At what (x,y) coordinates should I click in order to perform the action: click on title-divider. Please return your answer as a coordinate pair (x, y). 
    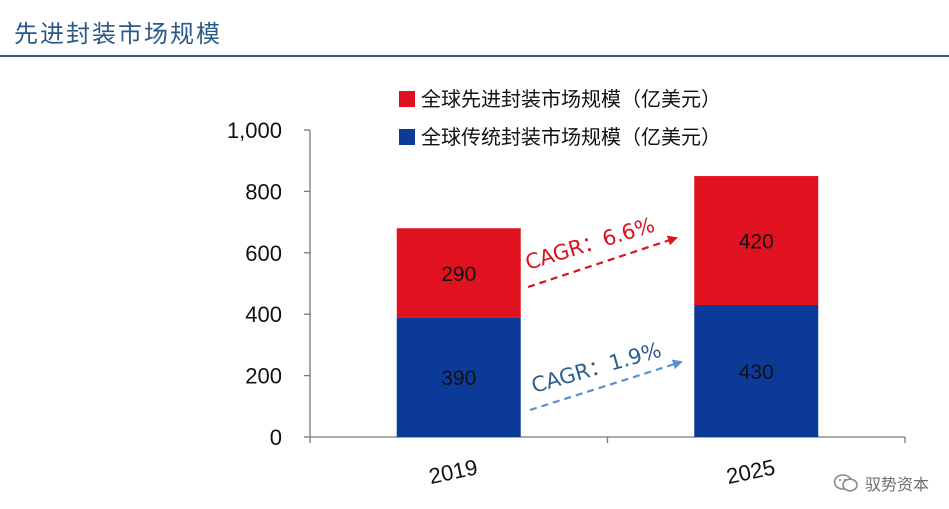
    Looking at the image, I should click on (474, 56).